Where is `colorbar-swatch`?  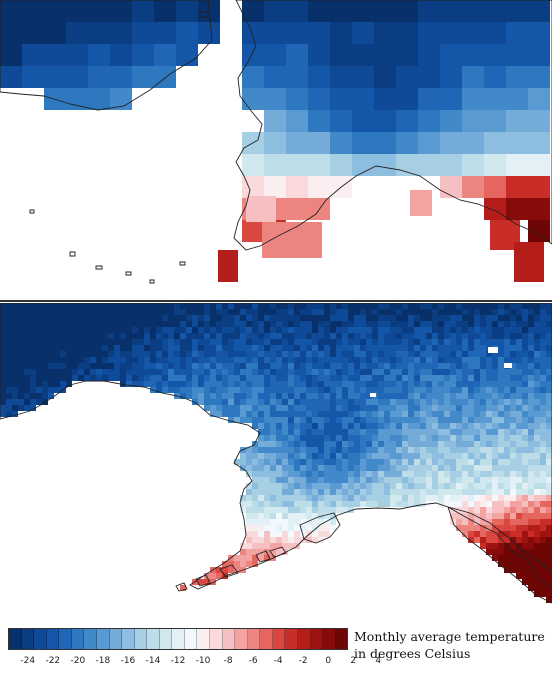 colorbar-swatch is located at coordinates (153, 639).